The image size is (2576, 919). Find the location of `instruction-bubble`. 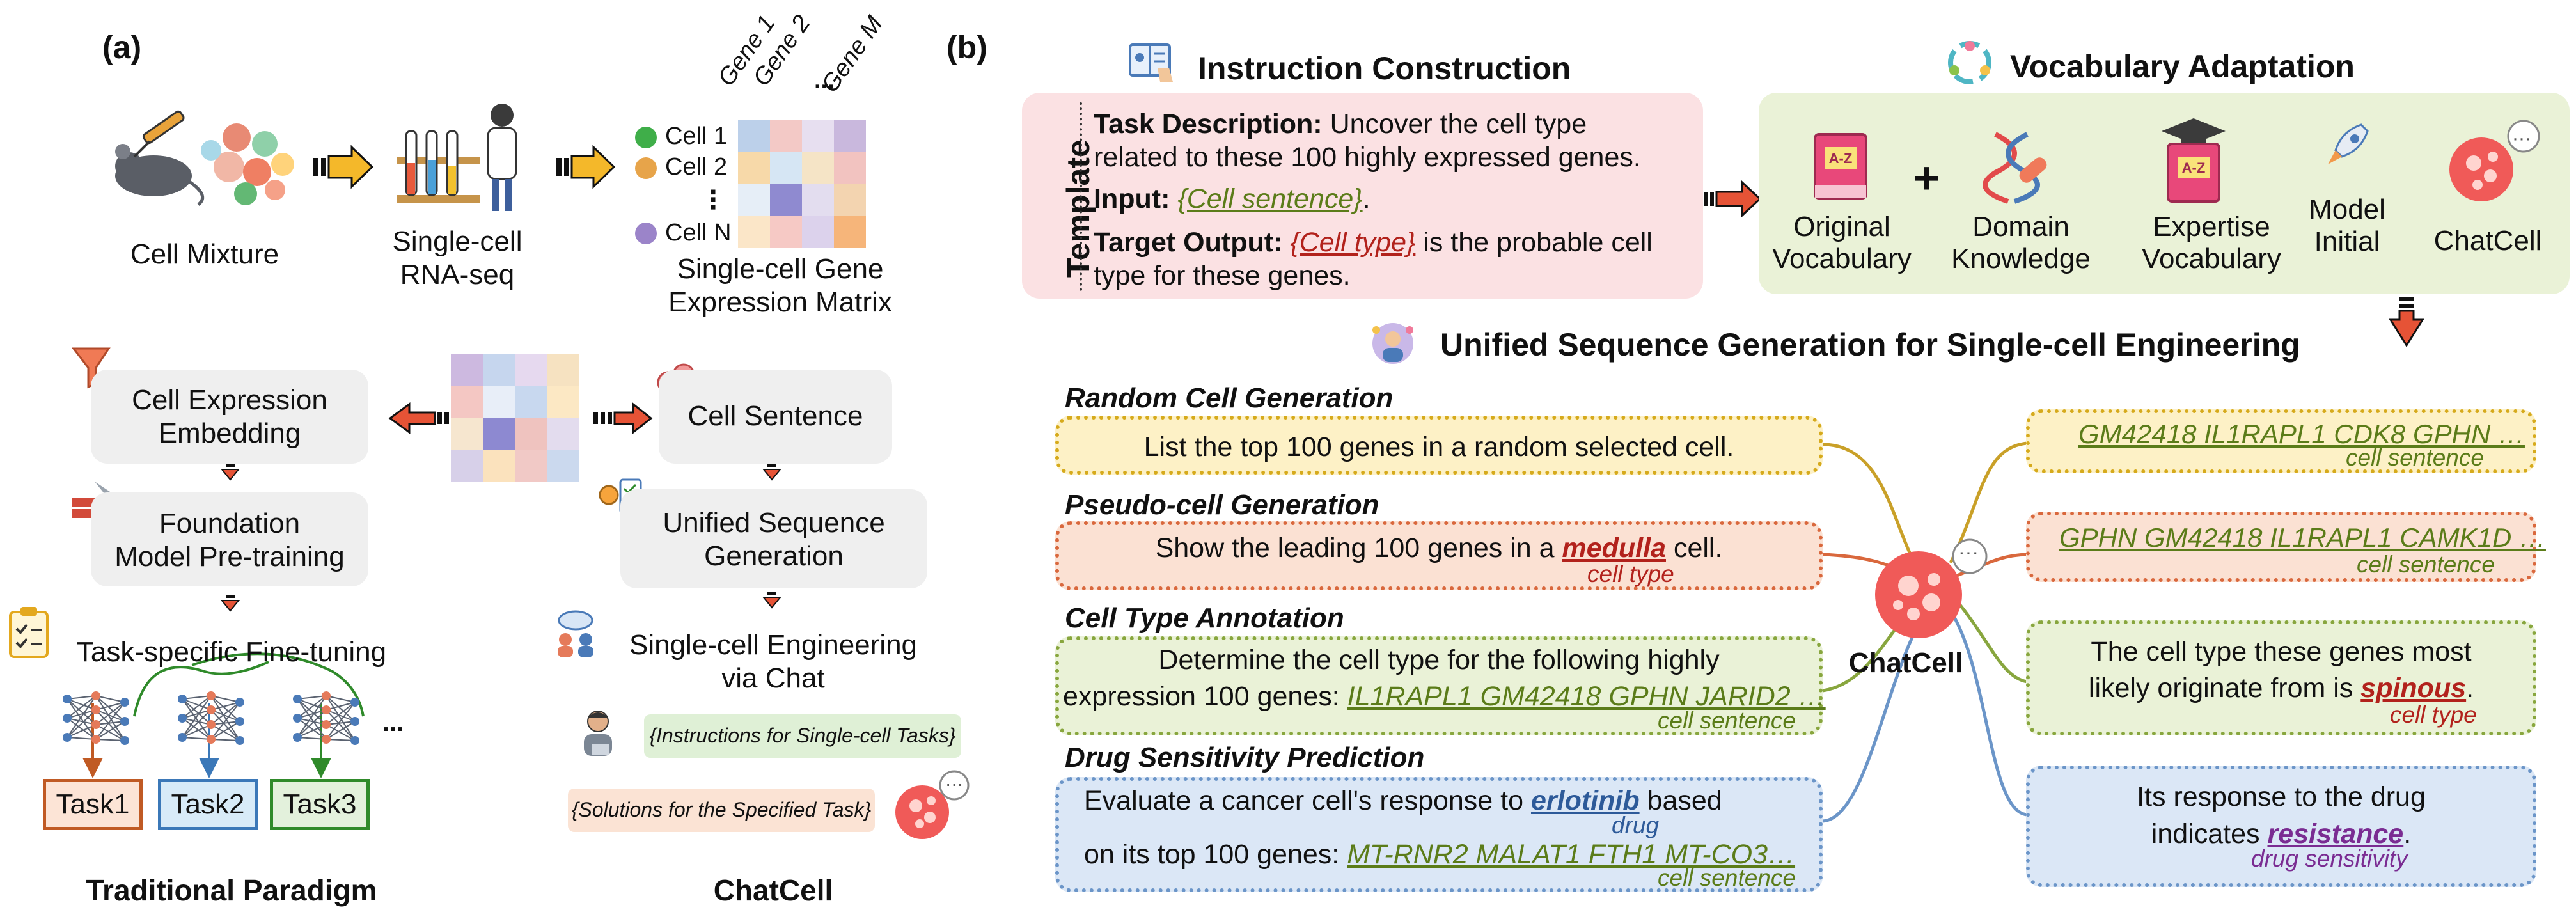

instruction-bubble is located at coordinates (802, 736).